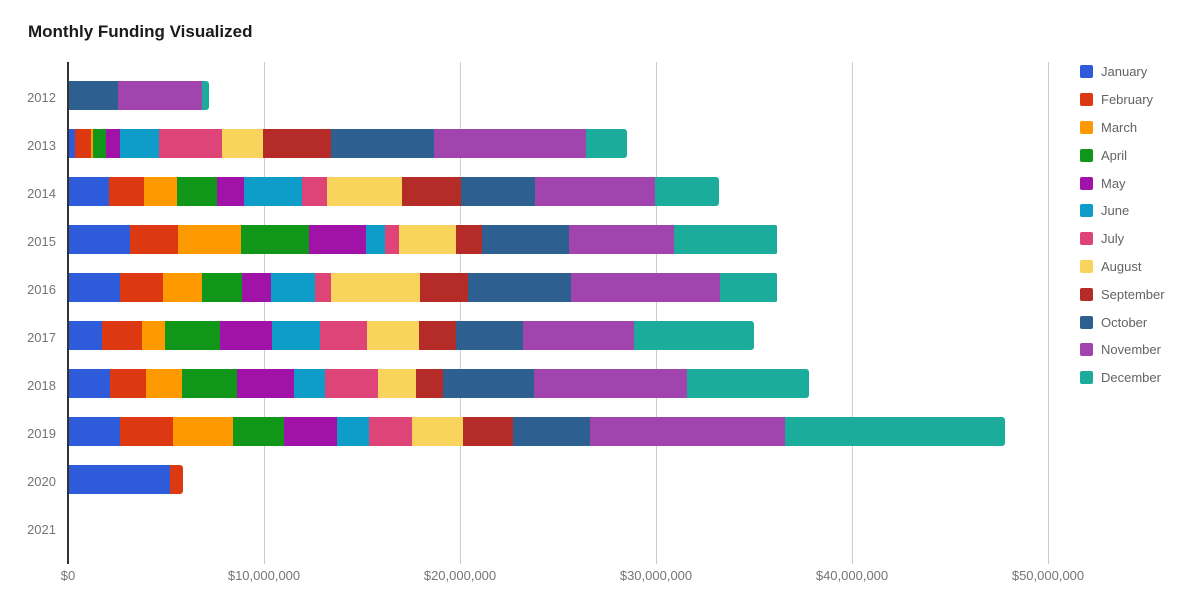  I want to click on bar-segment-2015-may, so click(337, 239).